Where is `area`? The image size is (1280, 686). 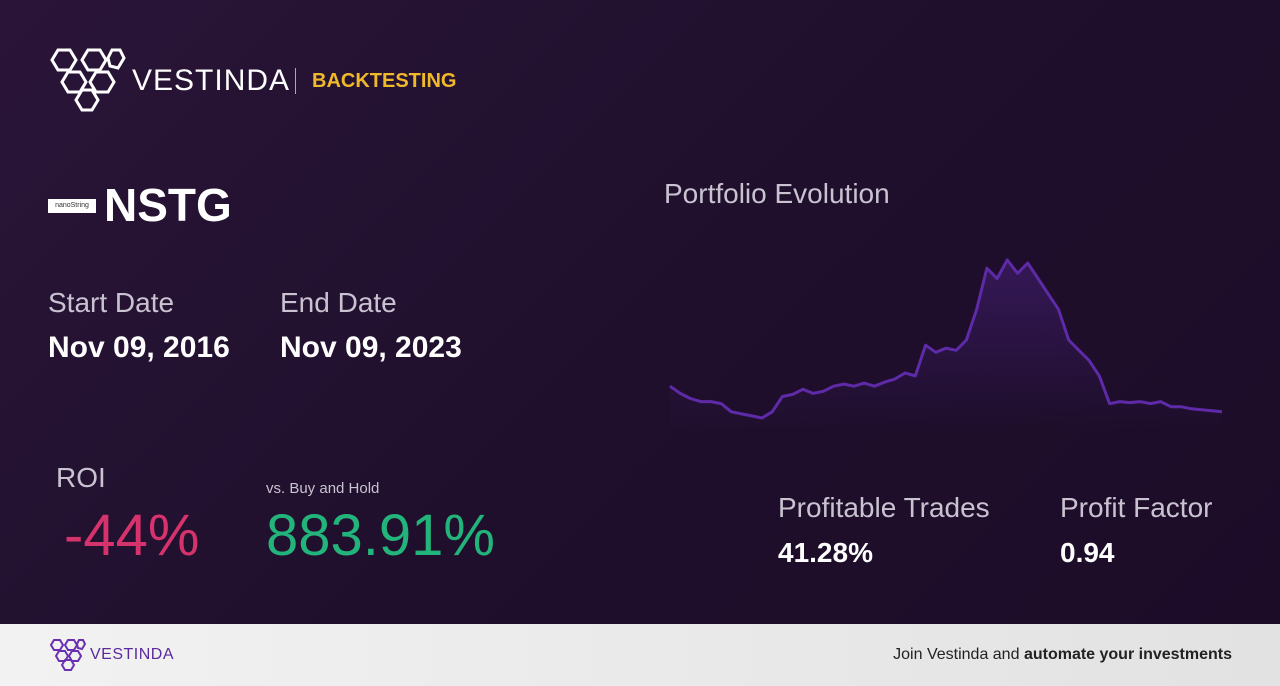
area is located at coordinates (946, 345).